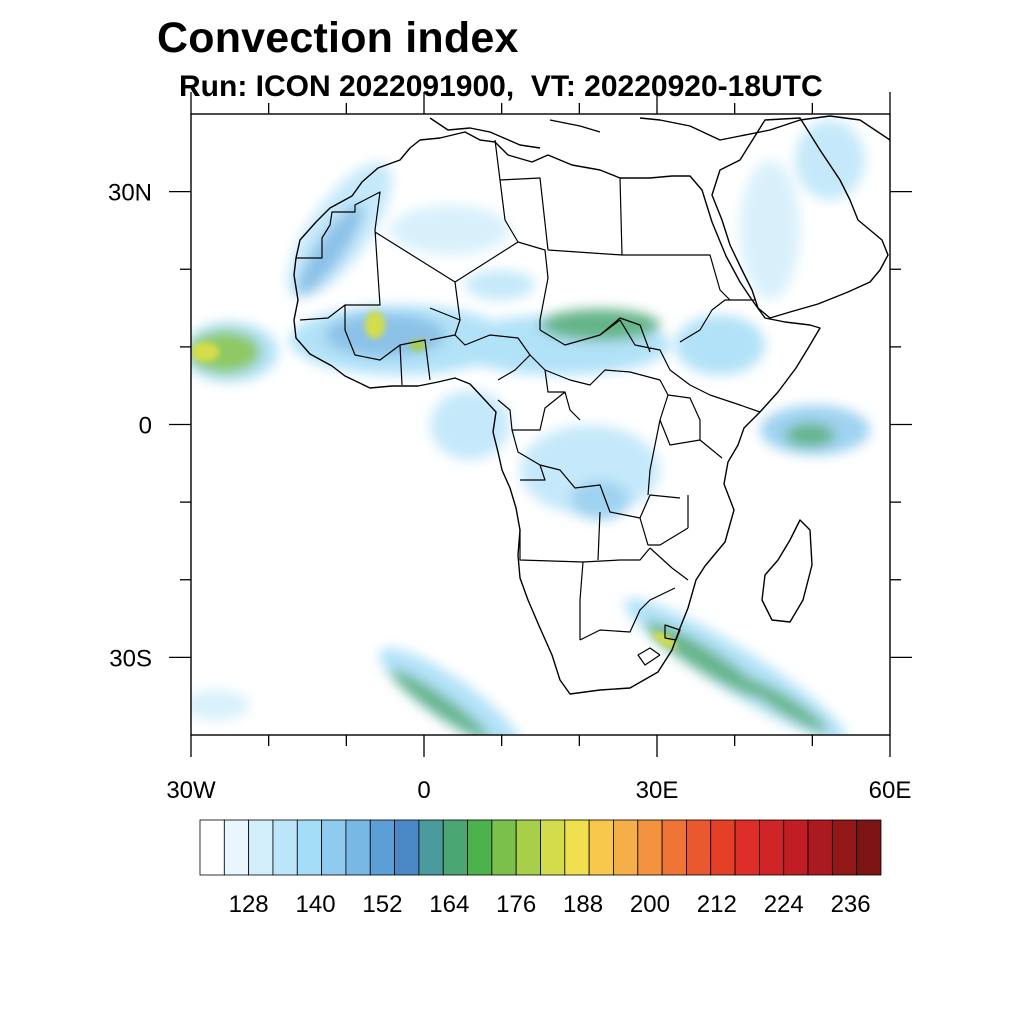  Describe the element at coordinates (650, 904) in the screenshot. I see `colorbar-label: 200` at that location.